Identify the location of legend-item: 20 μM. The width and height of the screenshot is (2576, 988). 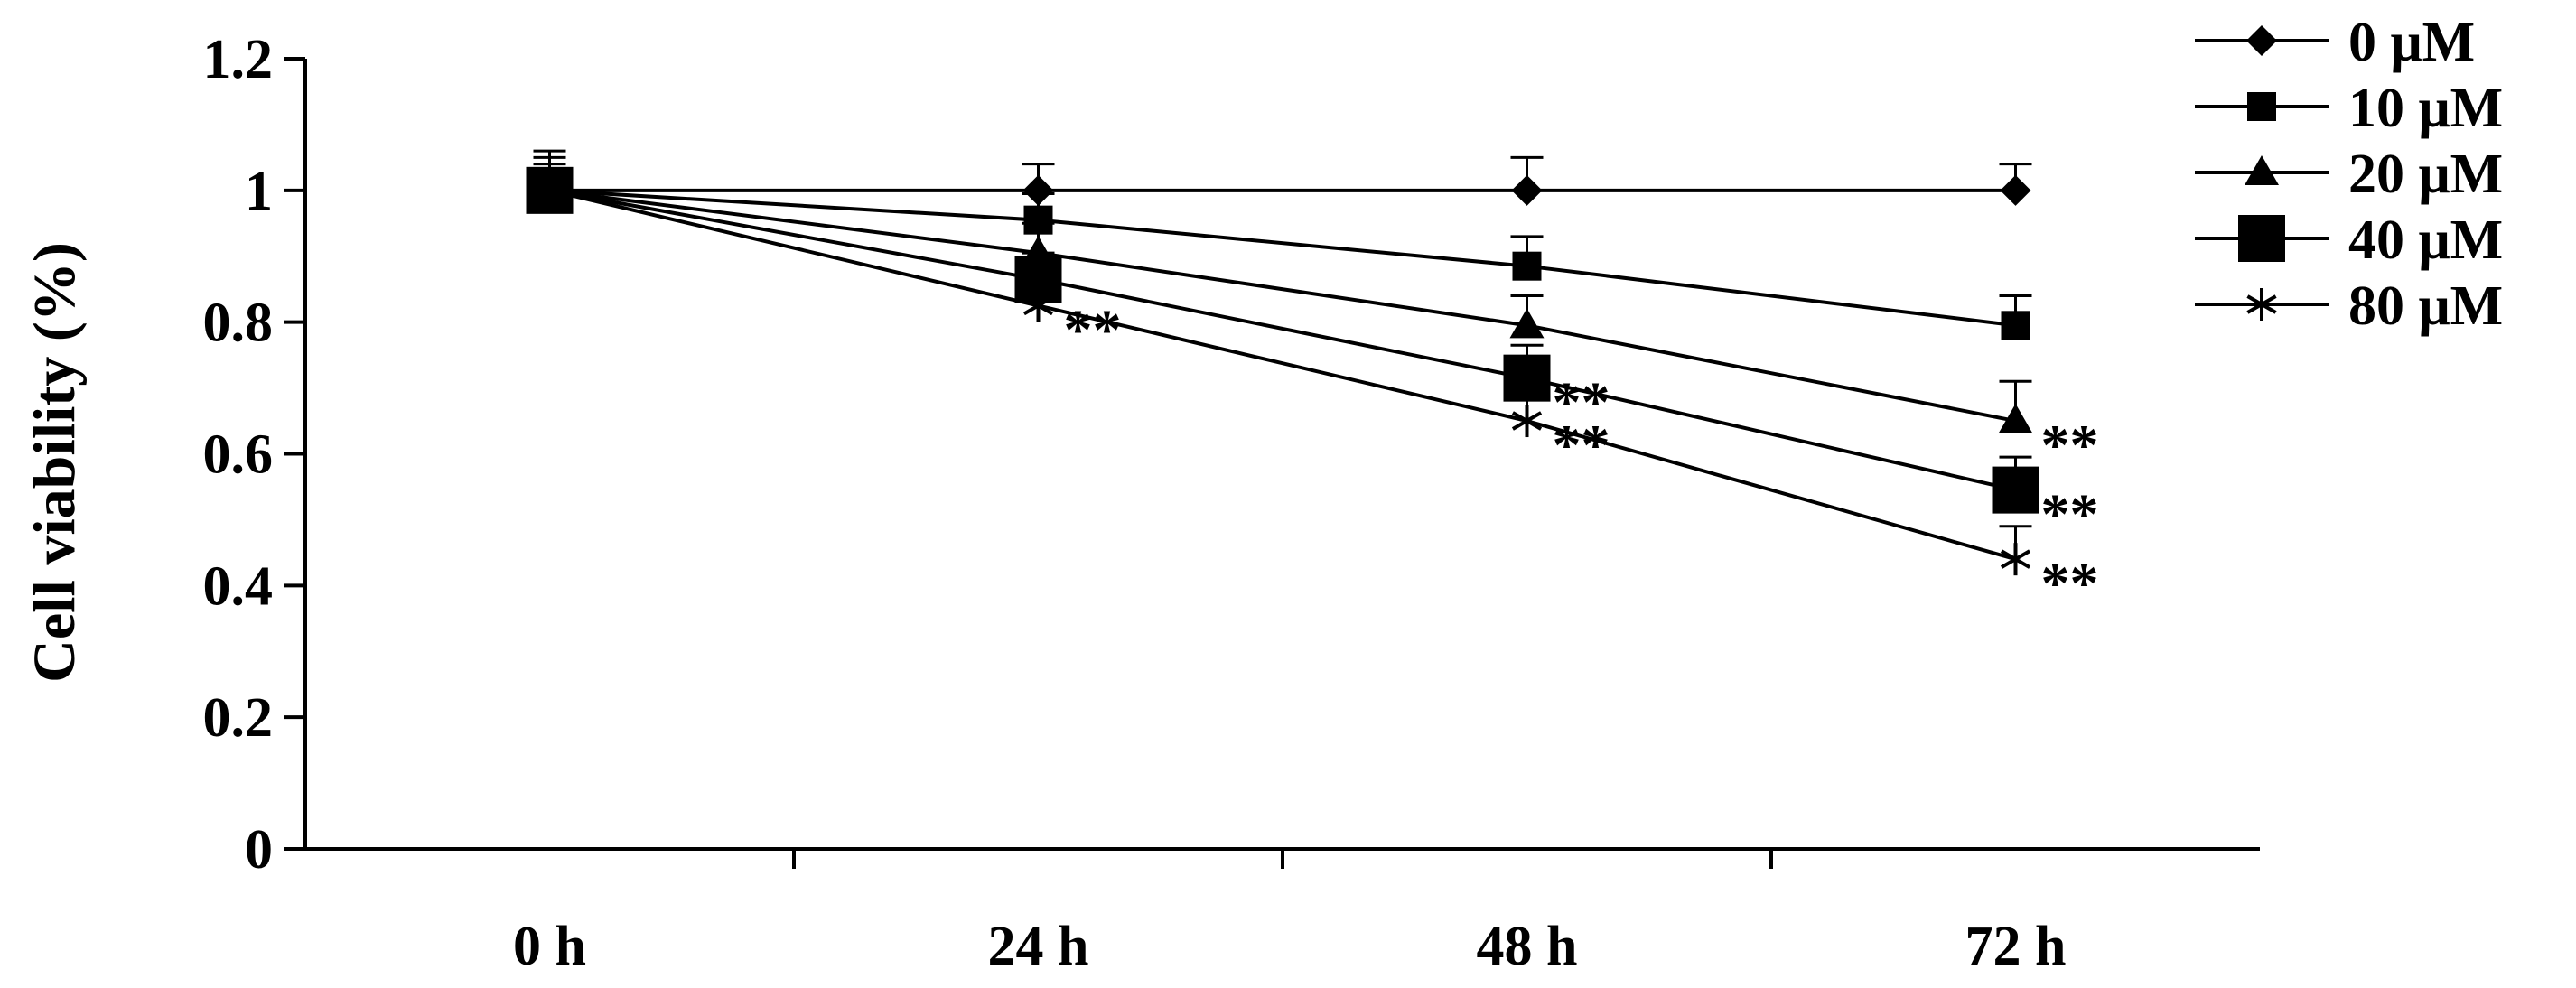
(2349, 174).